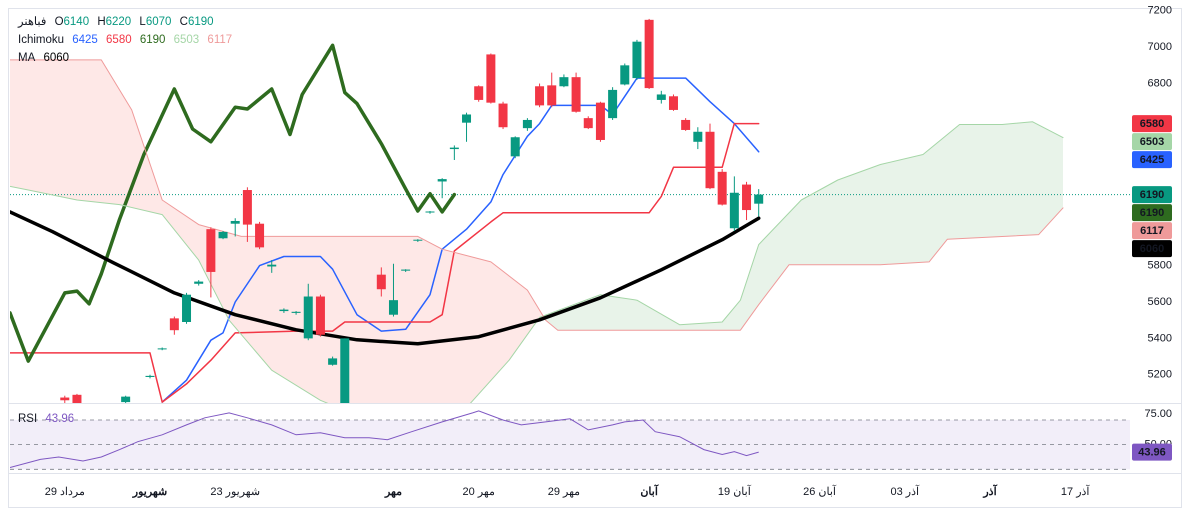  Describe the element at coordinates (200, 22) in the screenshot. I see `ohlc-value: 6190` at that location.